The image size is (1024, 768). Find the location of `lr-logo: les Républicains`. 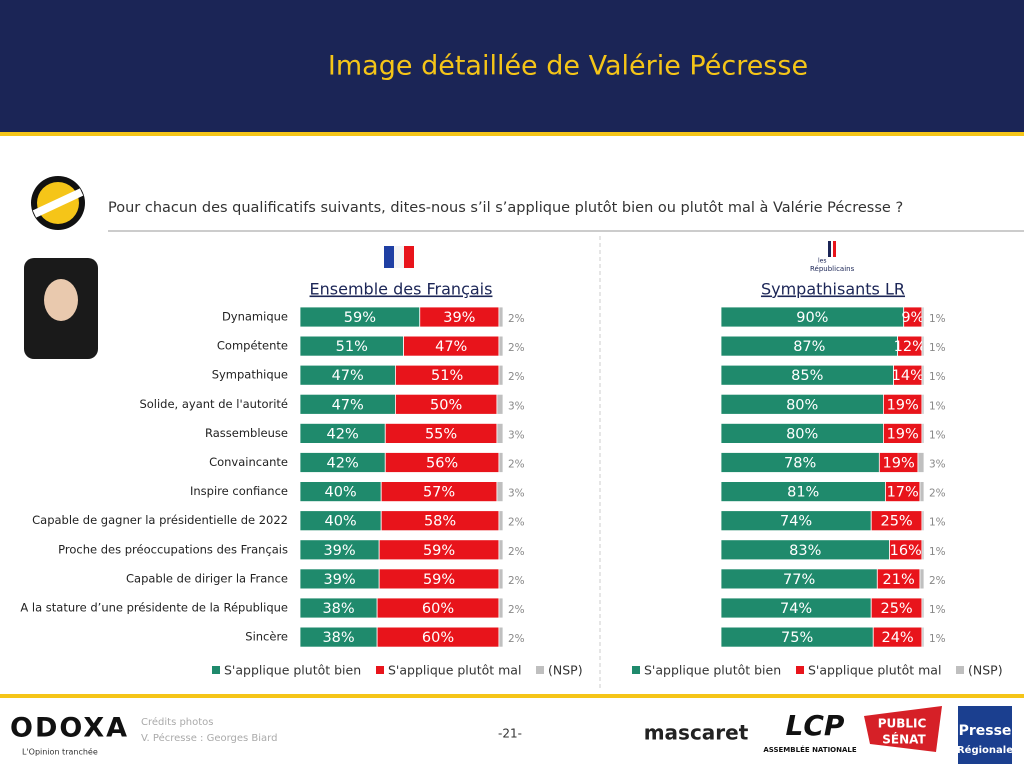

lr-logo: les Républicains is located at coordinates (832, 257).